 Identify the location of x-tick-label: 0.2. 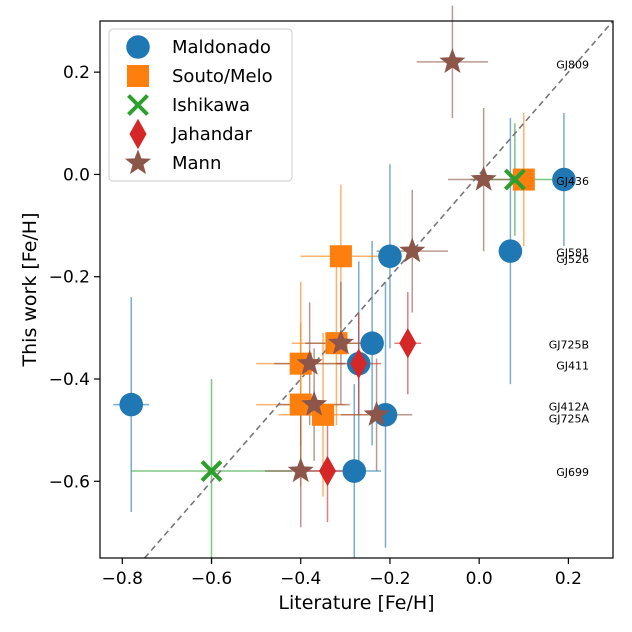
(568, 579).